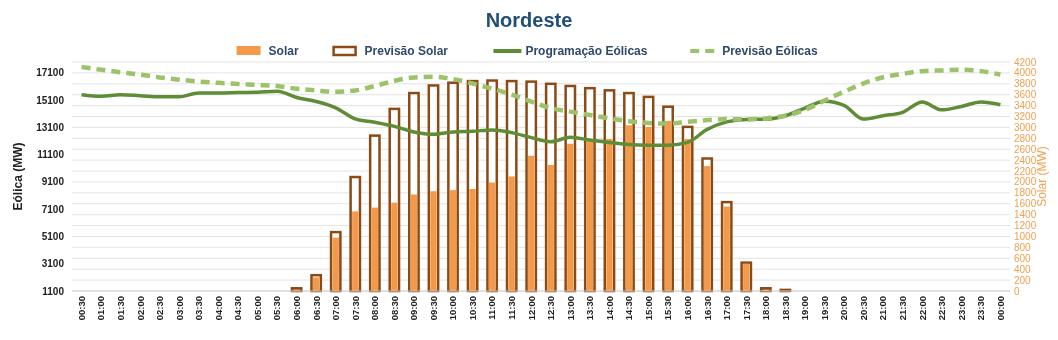 The image size is (1058, 340). What do you see at coordinates (590, 308) in the screenshot?
I see `x-tick-label: 13:30` at bounding box center [590, 308].